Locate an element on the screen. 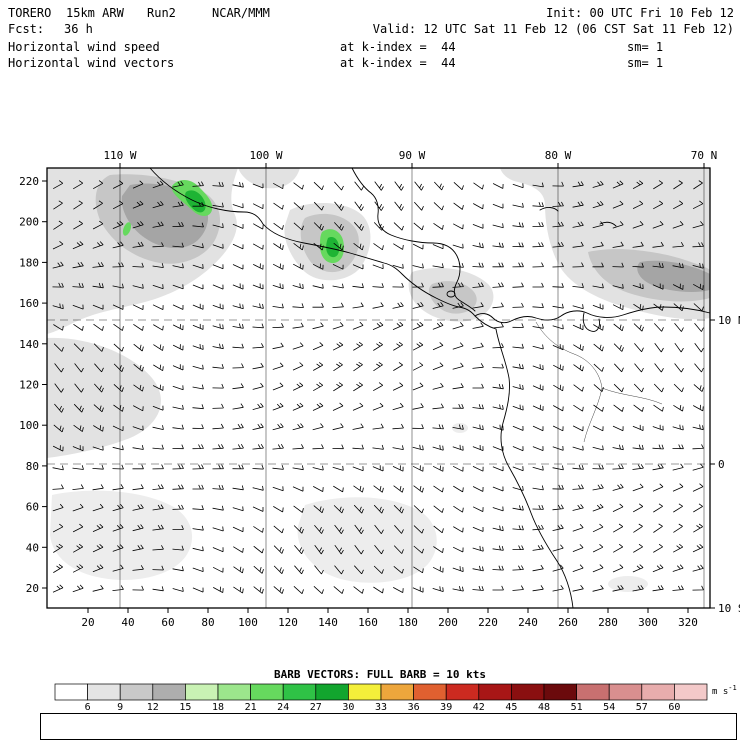  svg-text: 6 is located at coordinates (88, 707).